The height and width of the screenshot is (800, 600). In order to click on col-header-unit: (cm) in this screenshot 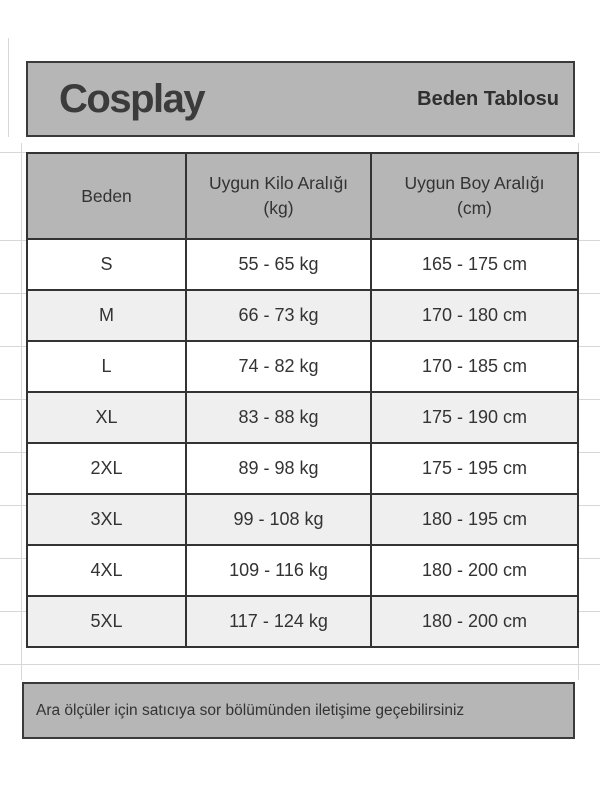, I will do `click(474, 208)`.